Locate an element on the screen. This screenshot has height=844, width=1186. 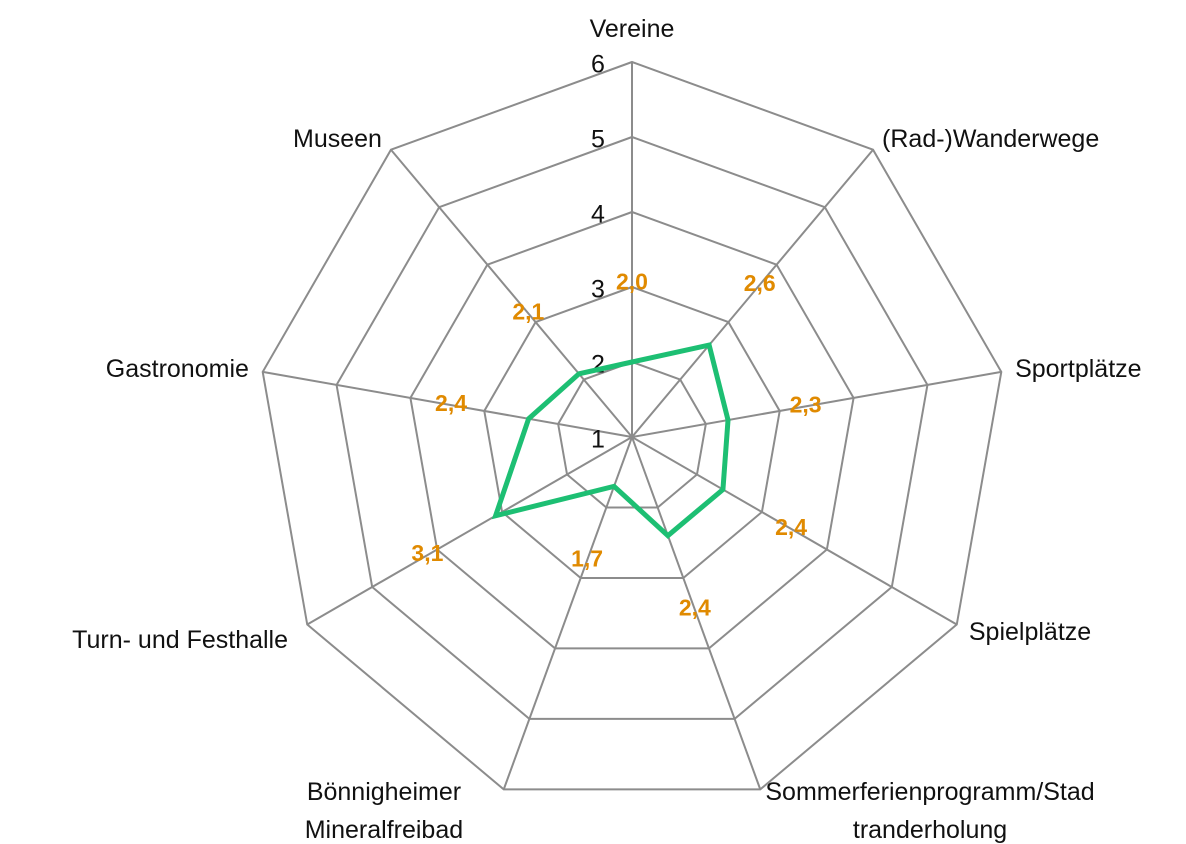
category-label: Turn- und Festhalle is located at coordinates (180, 639).